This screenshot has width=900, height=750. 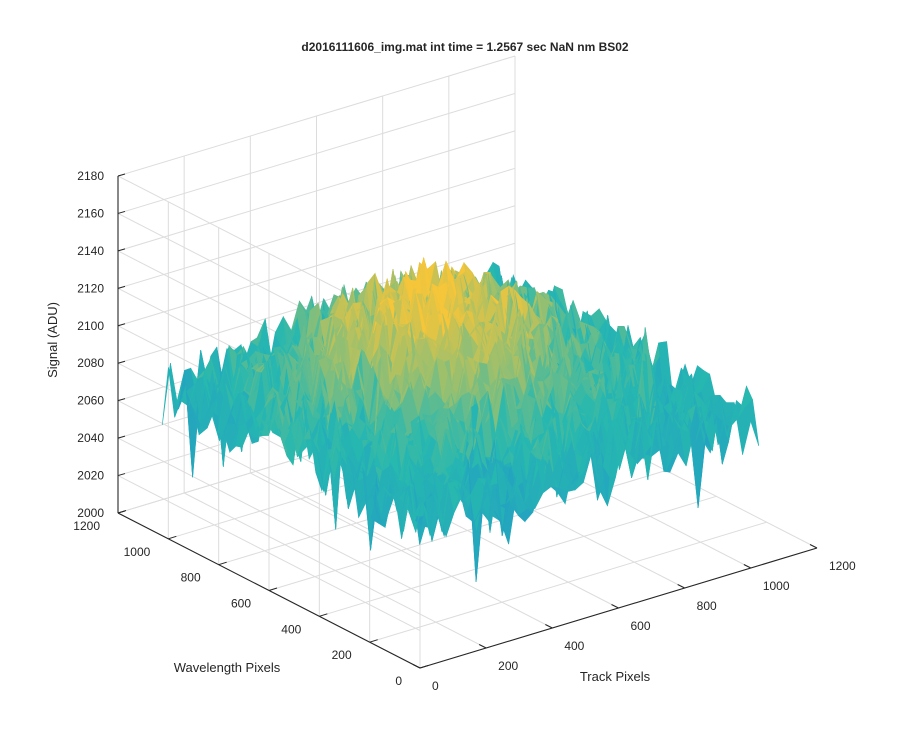 I want to click on z-tick-label: 2020, so click(x=90, y=476).